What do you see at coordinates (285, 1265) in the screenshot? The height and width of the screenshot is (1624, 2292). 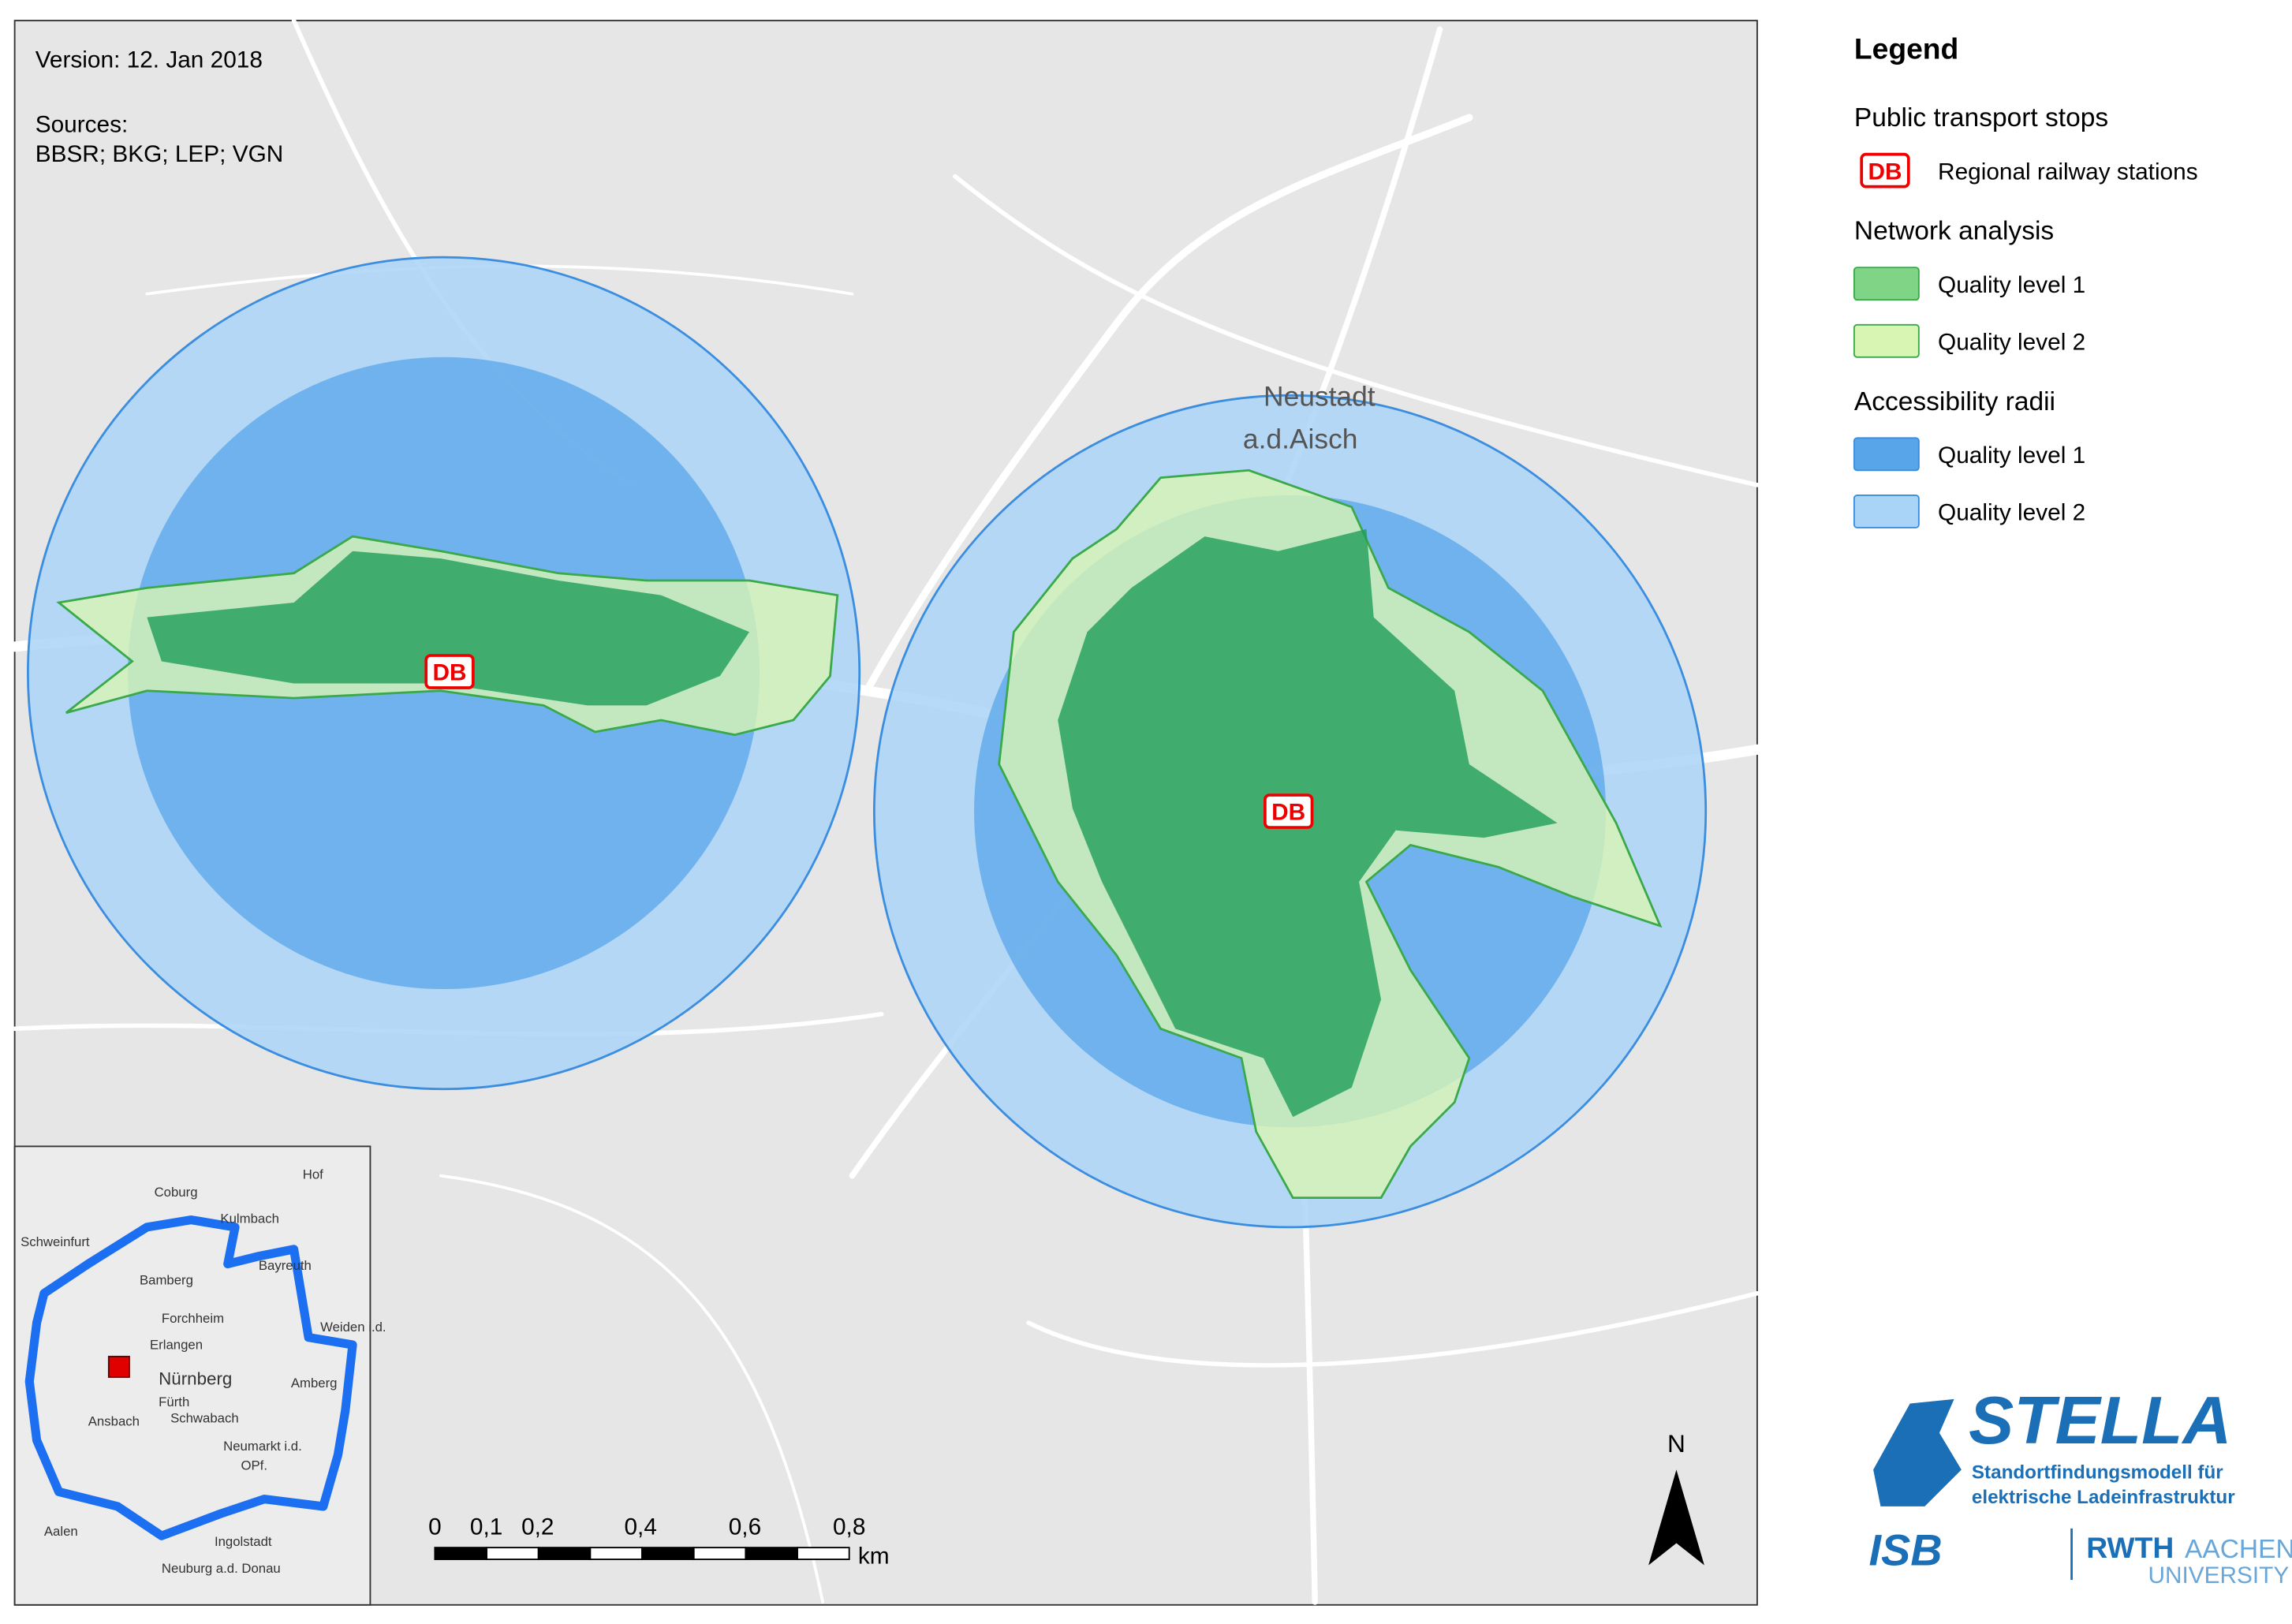 I see `inset-label: Bayreuth` at bounding box center [285, 1265].